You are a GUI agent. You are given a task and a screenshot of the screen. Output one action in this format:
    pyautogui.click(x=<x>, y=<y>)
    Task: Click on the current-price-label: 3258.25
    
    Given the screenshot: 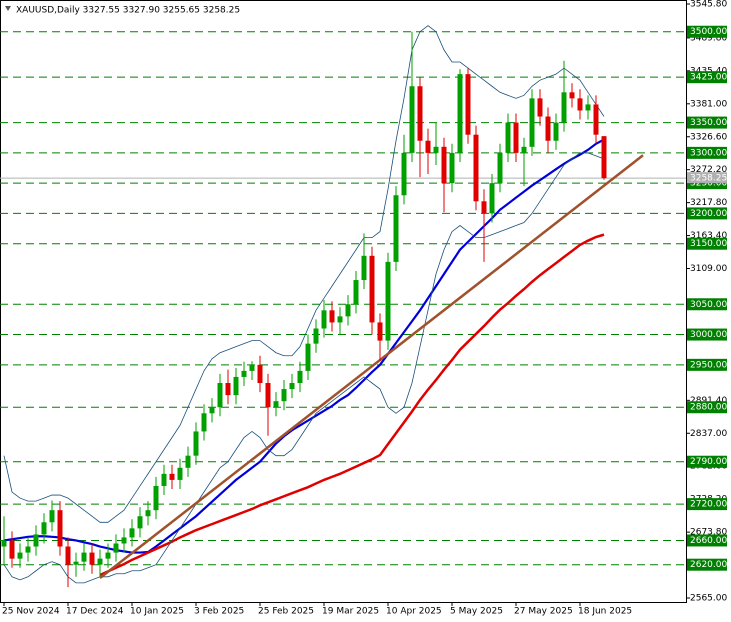 What is the action you would take?
    pyautogui.click(x=708, y=179)
    